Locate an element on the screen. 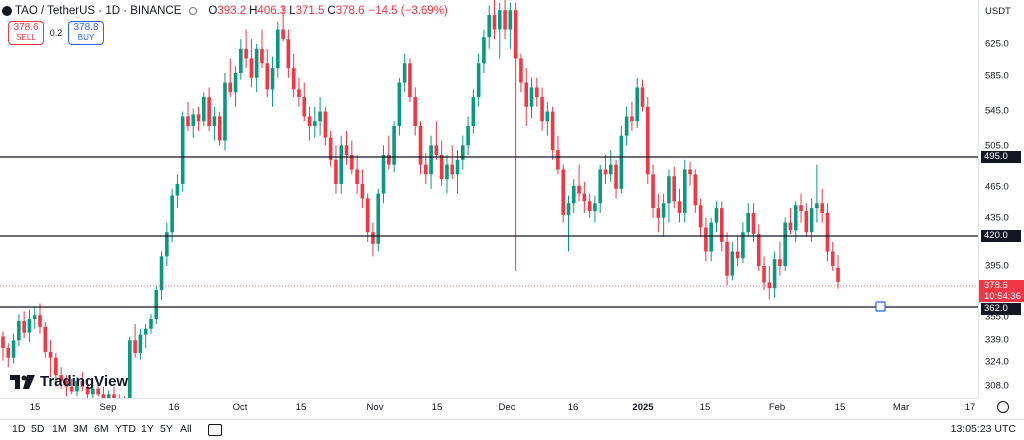 This screenshot has height=440, width=1024. level-price-label: 495.0 is located at coordinates (1001, 157).